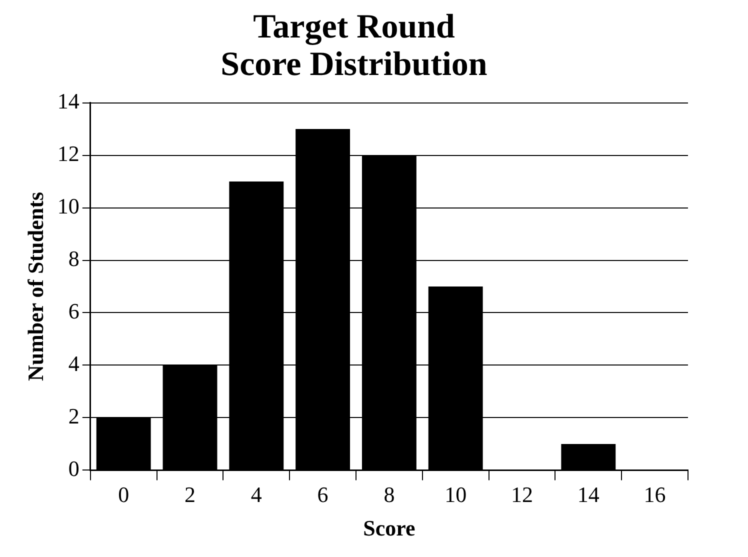 This screenshot has width=748, height=557. Describe the element at coordinates (74, 415) in the screenshot. I see `y-tick-label: 2` at that location.